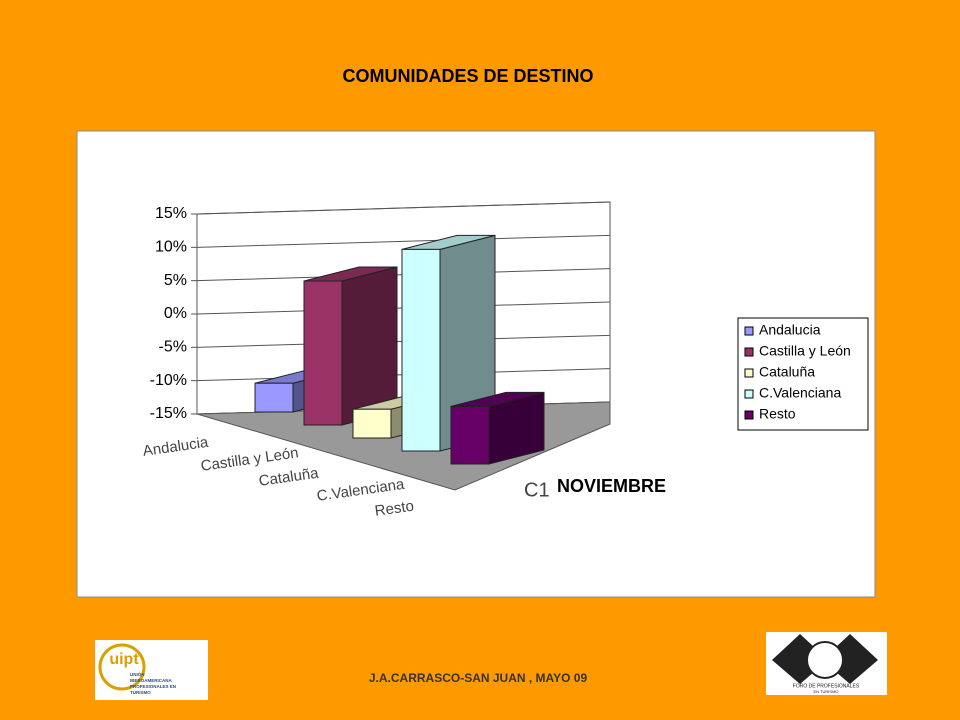 This screenshot has width=960, height=720. Describe the element at coordinates (137, 673) in the screenshot. I see `logo-text: UNIÓN` at that location.